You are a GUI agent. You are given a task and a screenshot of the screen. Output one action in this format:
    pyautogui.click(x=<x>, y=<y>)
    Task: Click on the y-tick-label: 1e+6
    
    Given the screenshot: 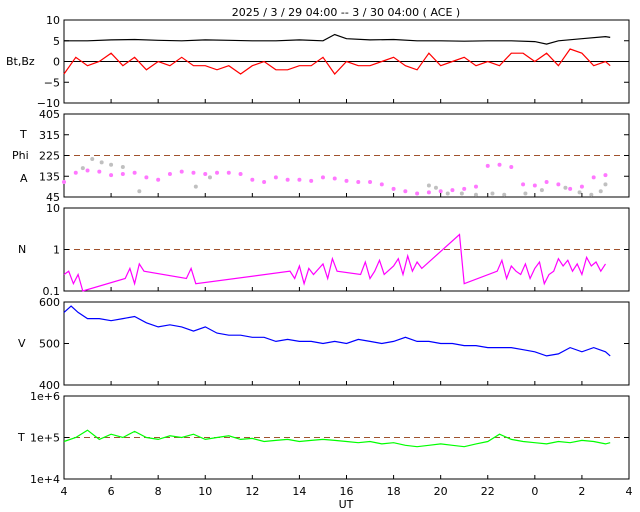 What is the action you would take?
    pyautogui.click(x=45, y=396)
    